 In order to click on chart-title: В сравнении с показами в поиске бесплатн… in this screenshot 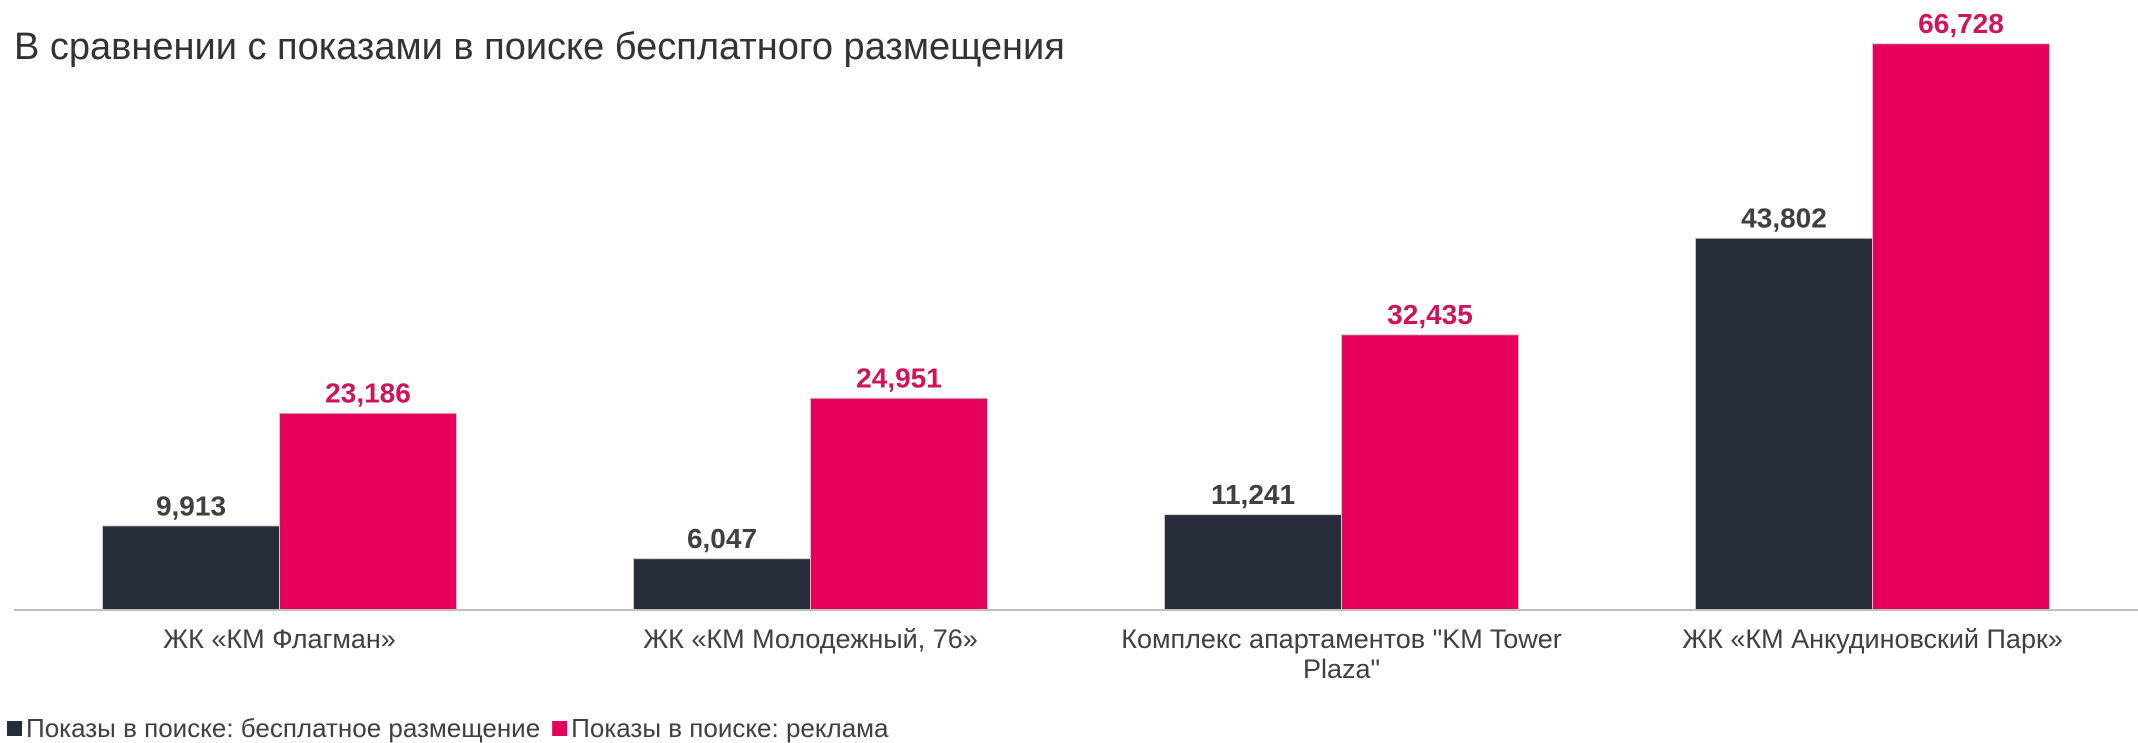, I will do `click(539, 47)`.